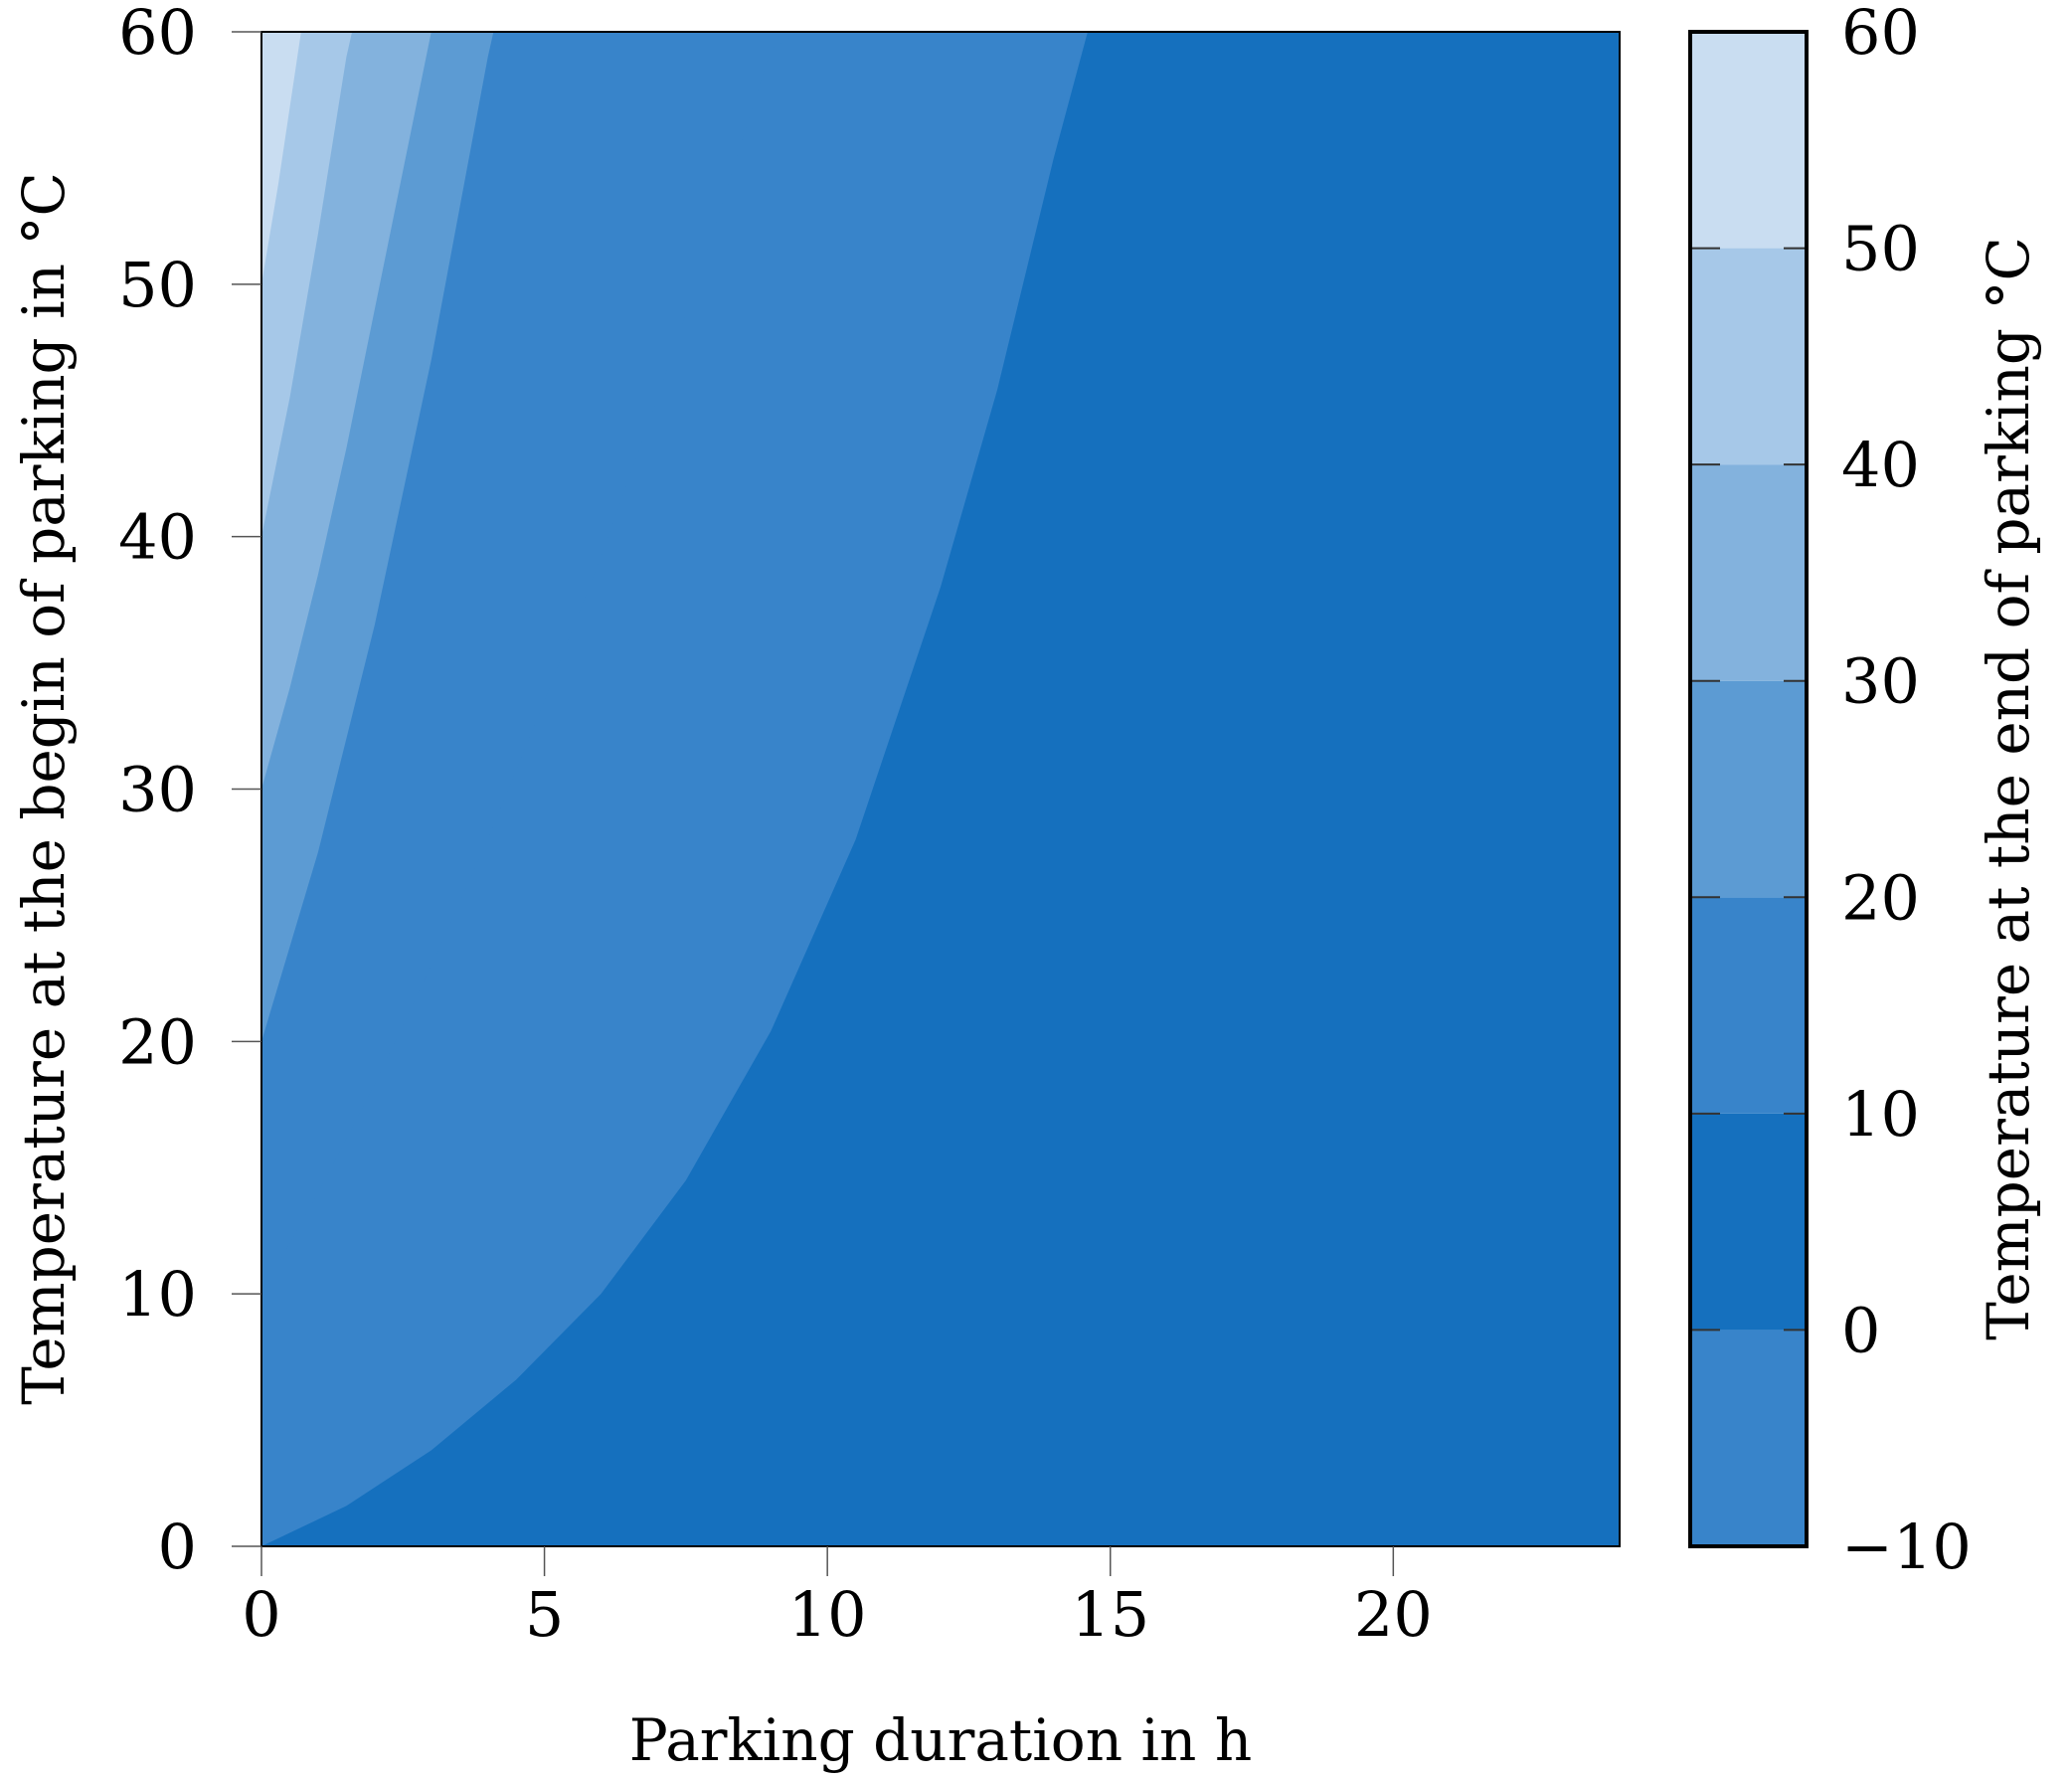 Image resolution: width=2072 pixels, height=1779 pixels. I want to click on x-axis-label: Parking duration in h, so click(940, 1740).